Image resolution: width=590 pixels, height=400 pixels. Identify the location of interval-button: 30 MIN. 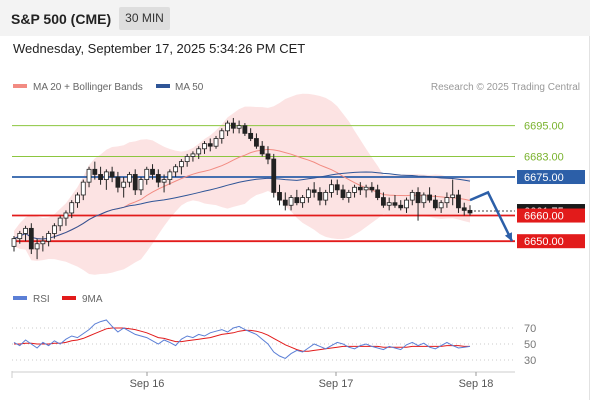
(144, 18).